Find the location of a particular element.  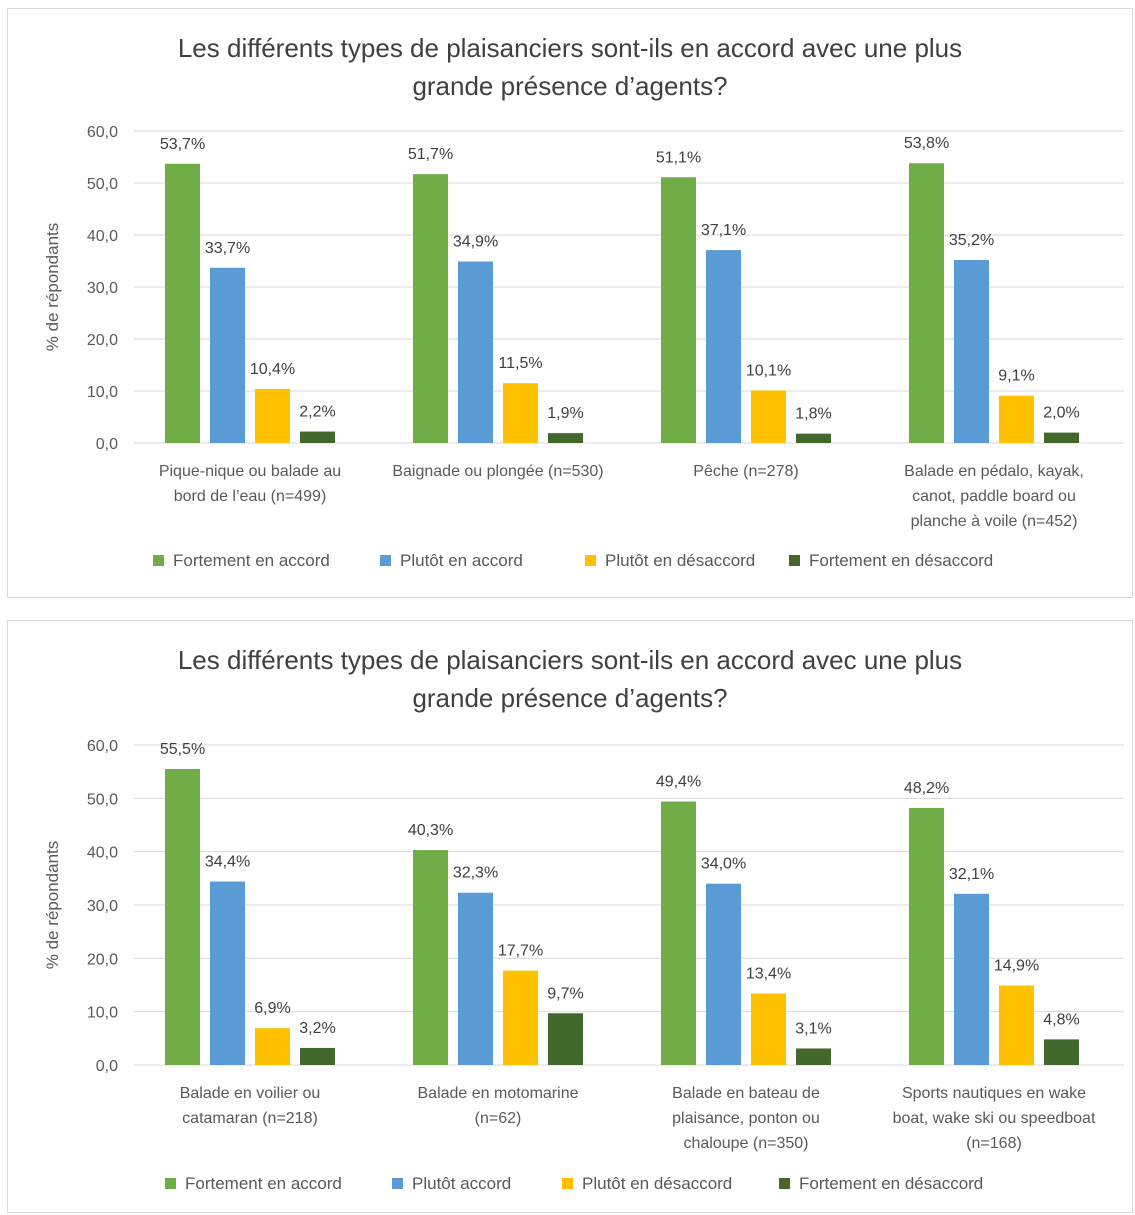

category-label: Pêche (n=278) is located at coordinates (745, 471).